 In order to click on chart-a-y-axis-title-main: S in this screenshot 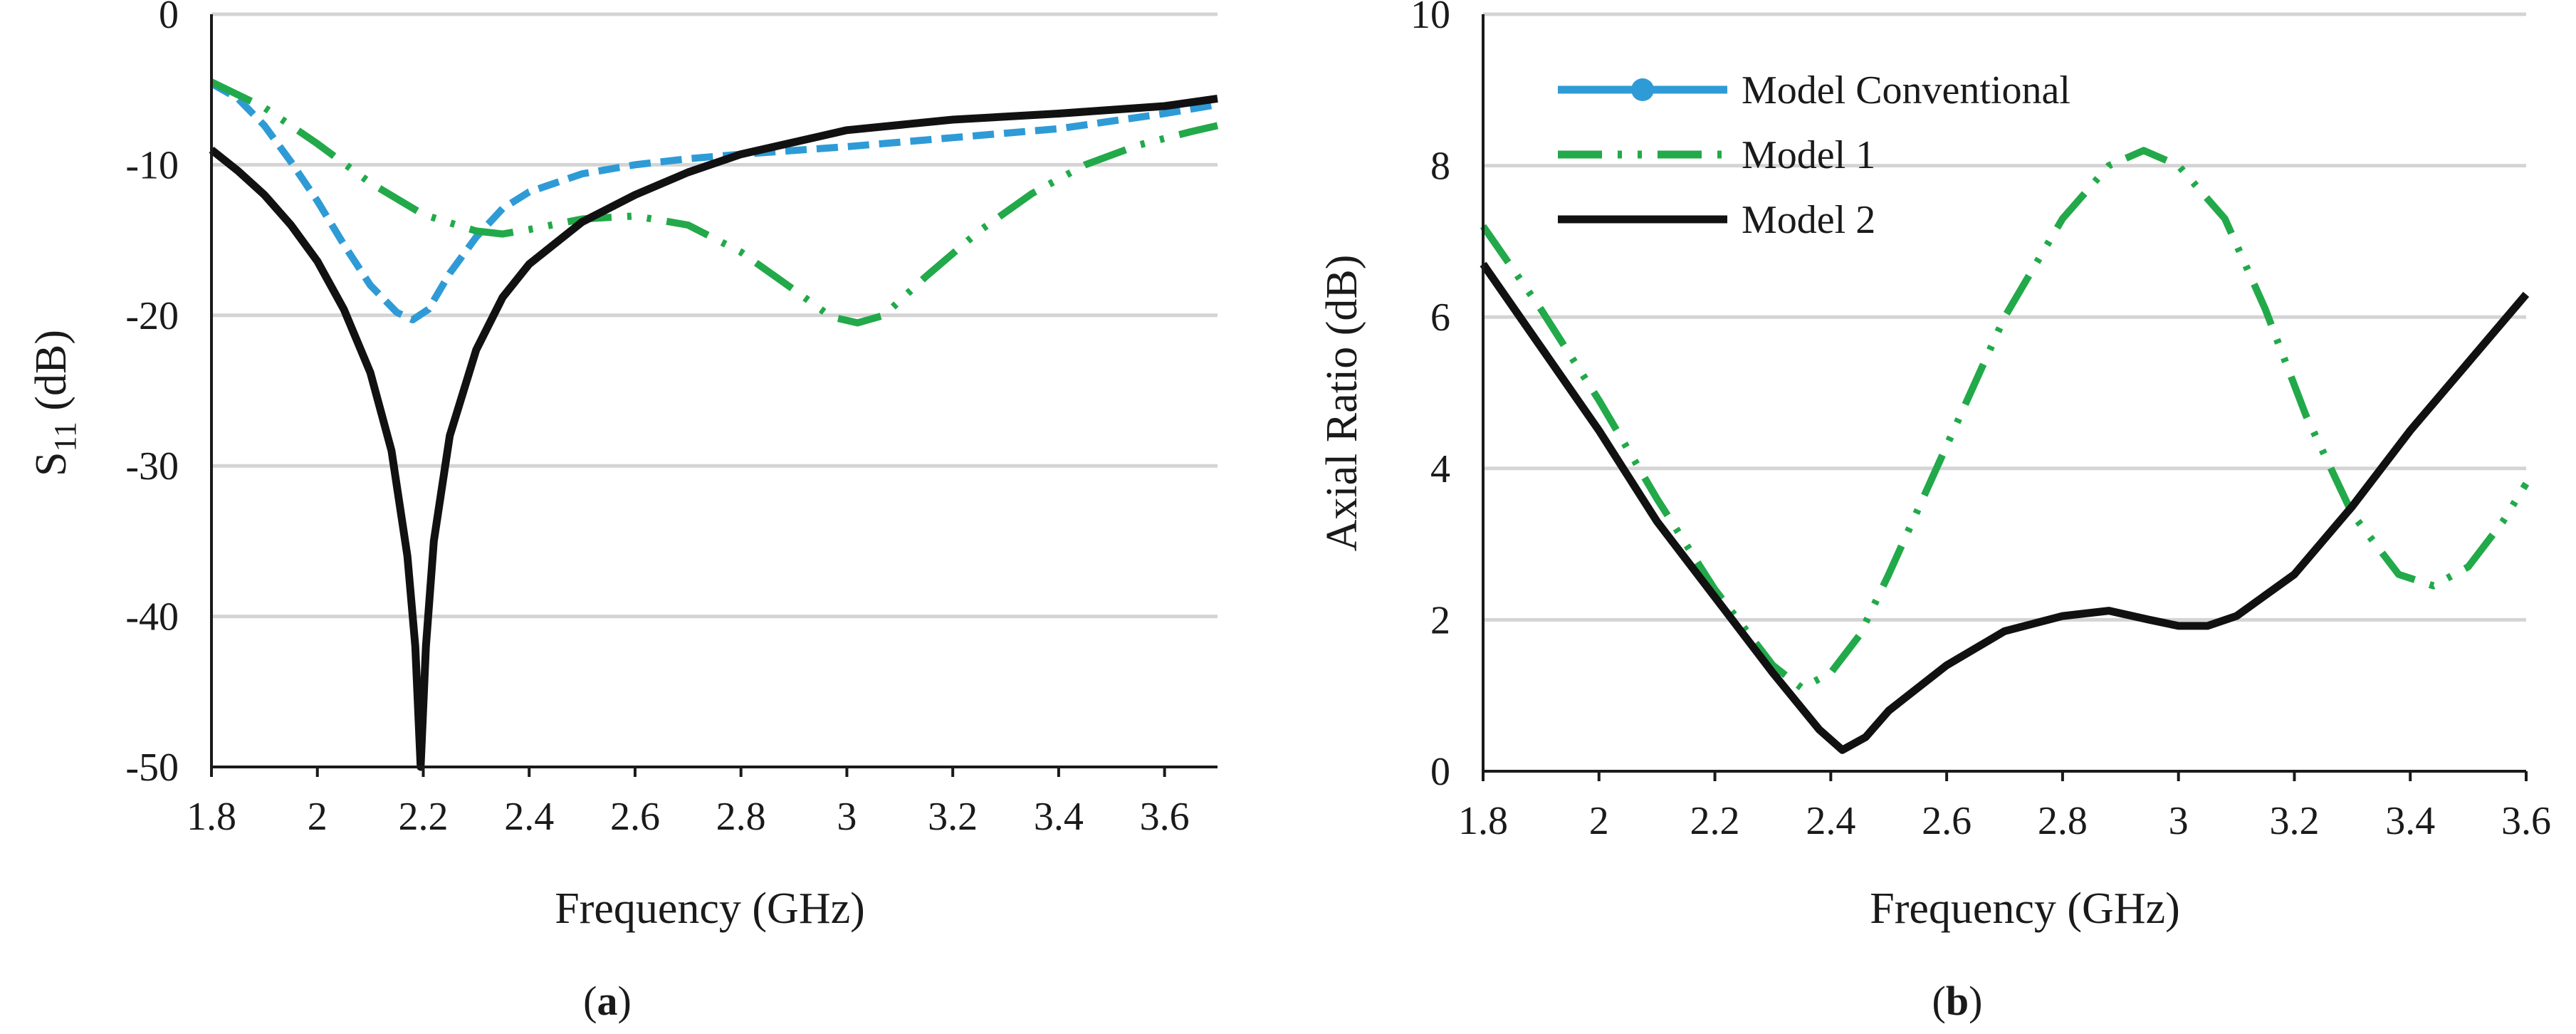, I will do `click(51, 464)`.